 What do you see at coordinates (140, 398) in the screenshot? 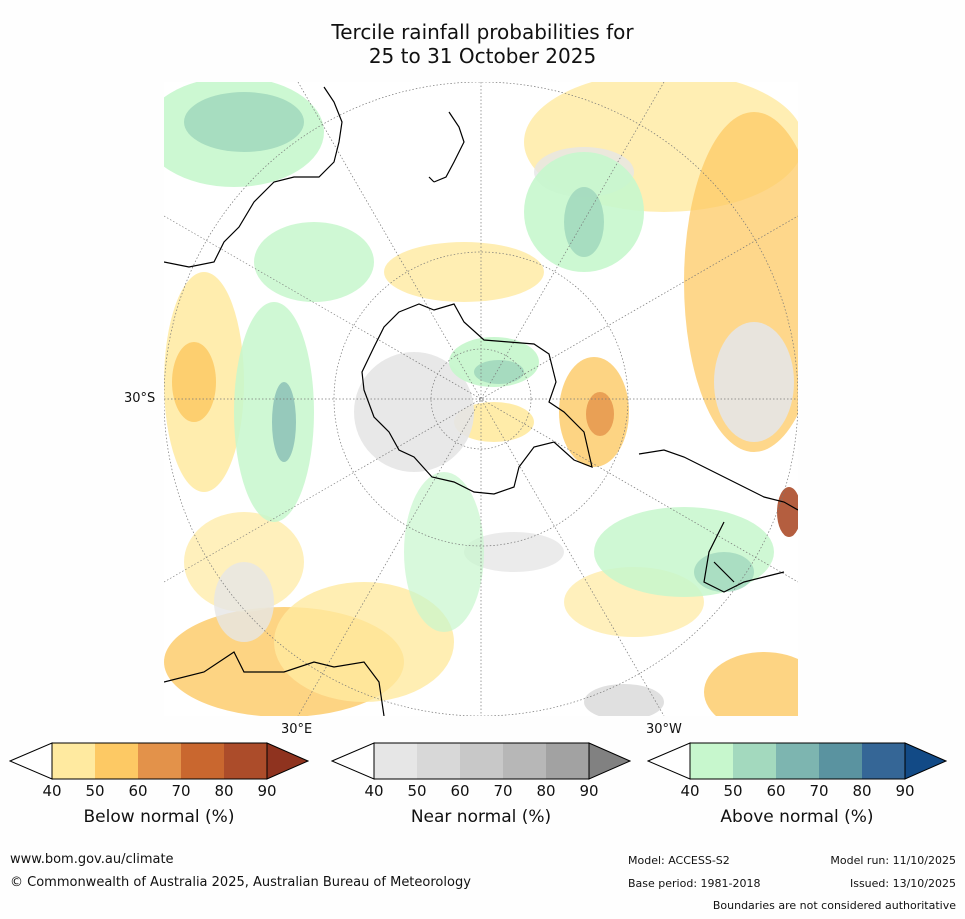
I see `lat-label-30s: 30°S` at bounding box center [140, 398].